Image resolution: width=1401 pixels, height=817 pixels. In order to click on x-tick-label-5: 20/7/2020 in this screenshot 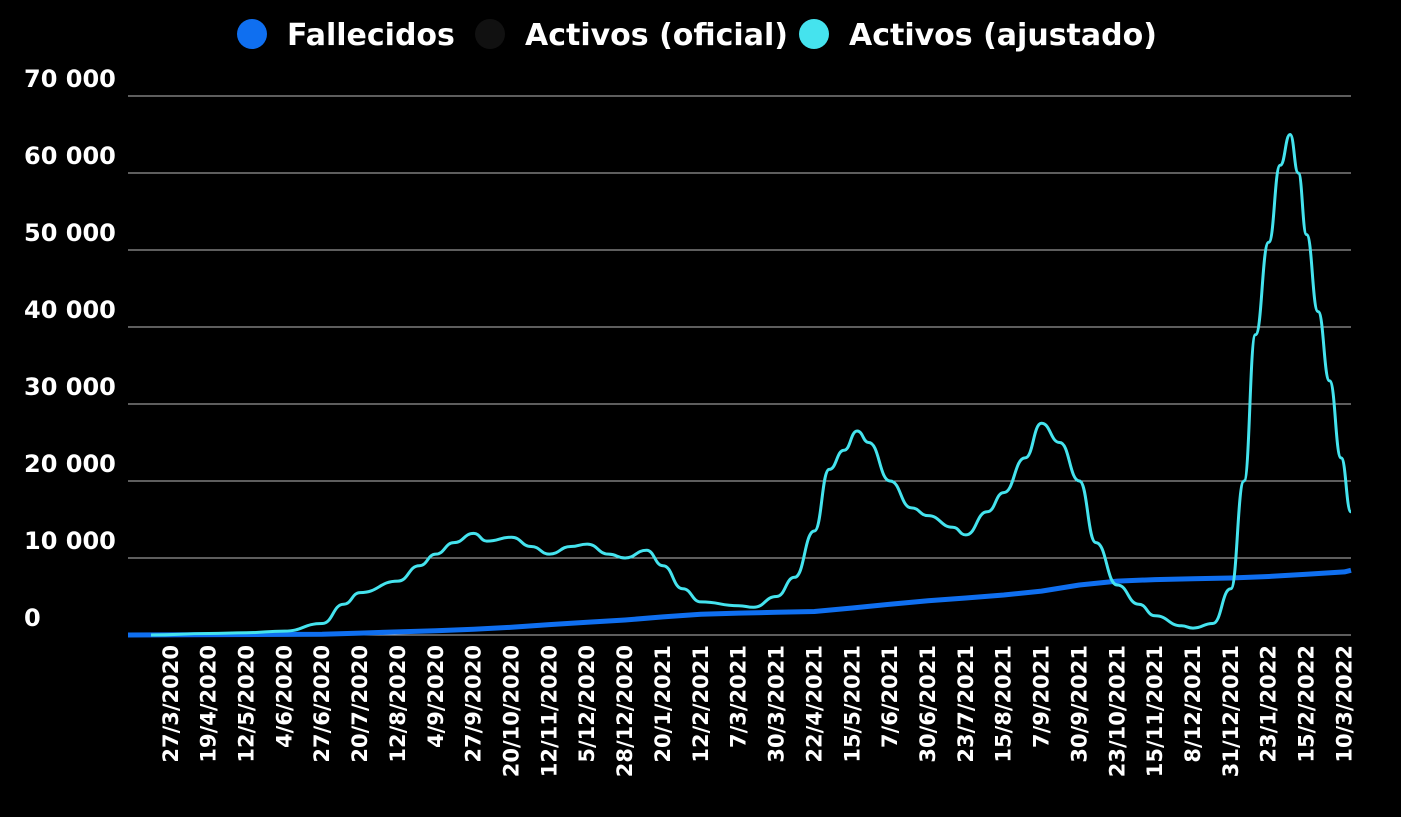, I will do `click(360, 704)`.